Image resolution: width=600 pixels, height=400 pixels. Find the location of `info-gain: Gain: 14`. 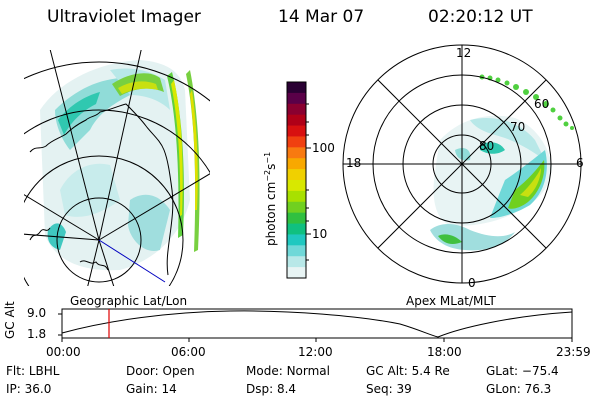

info-gain: Gain: 14 is located at coordinates (151, 389).